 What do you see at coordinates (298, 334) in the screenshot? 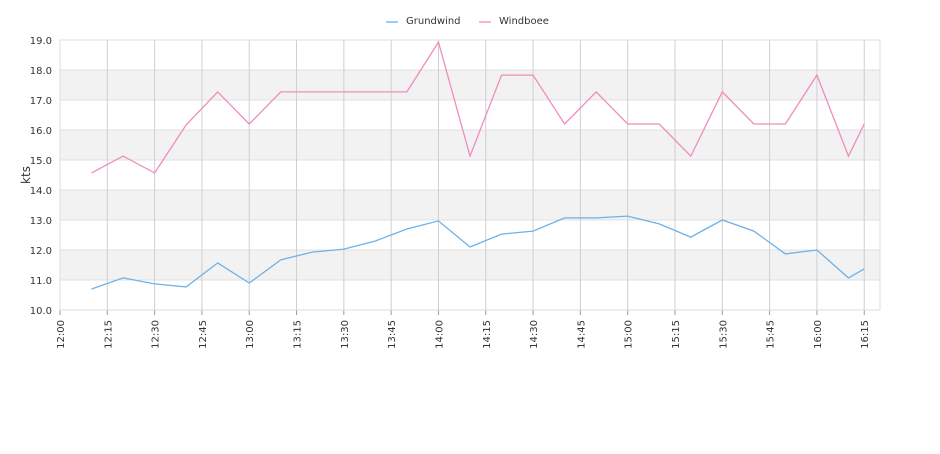
I see `x-tick-label: 13:15` at bounding box center [298, 334].